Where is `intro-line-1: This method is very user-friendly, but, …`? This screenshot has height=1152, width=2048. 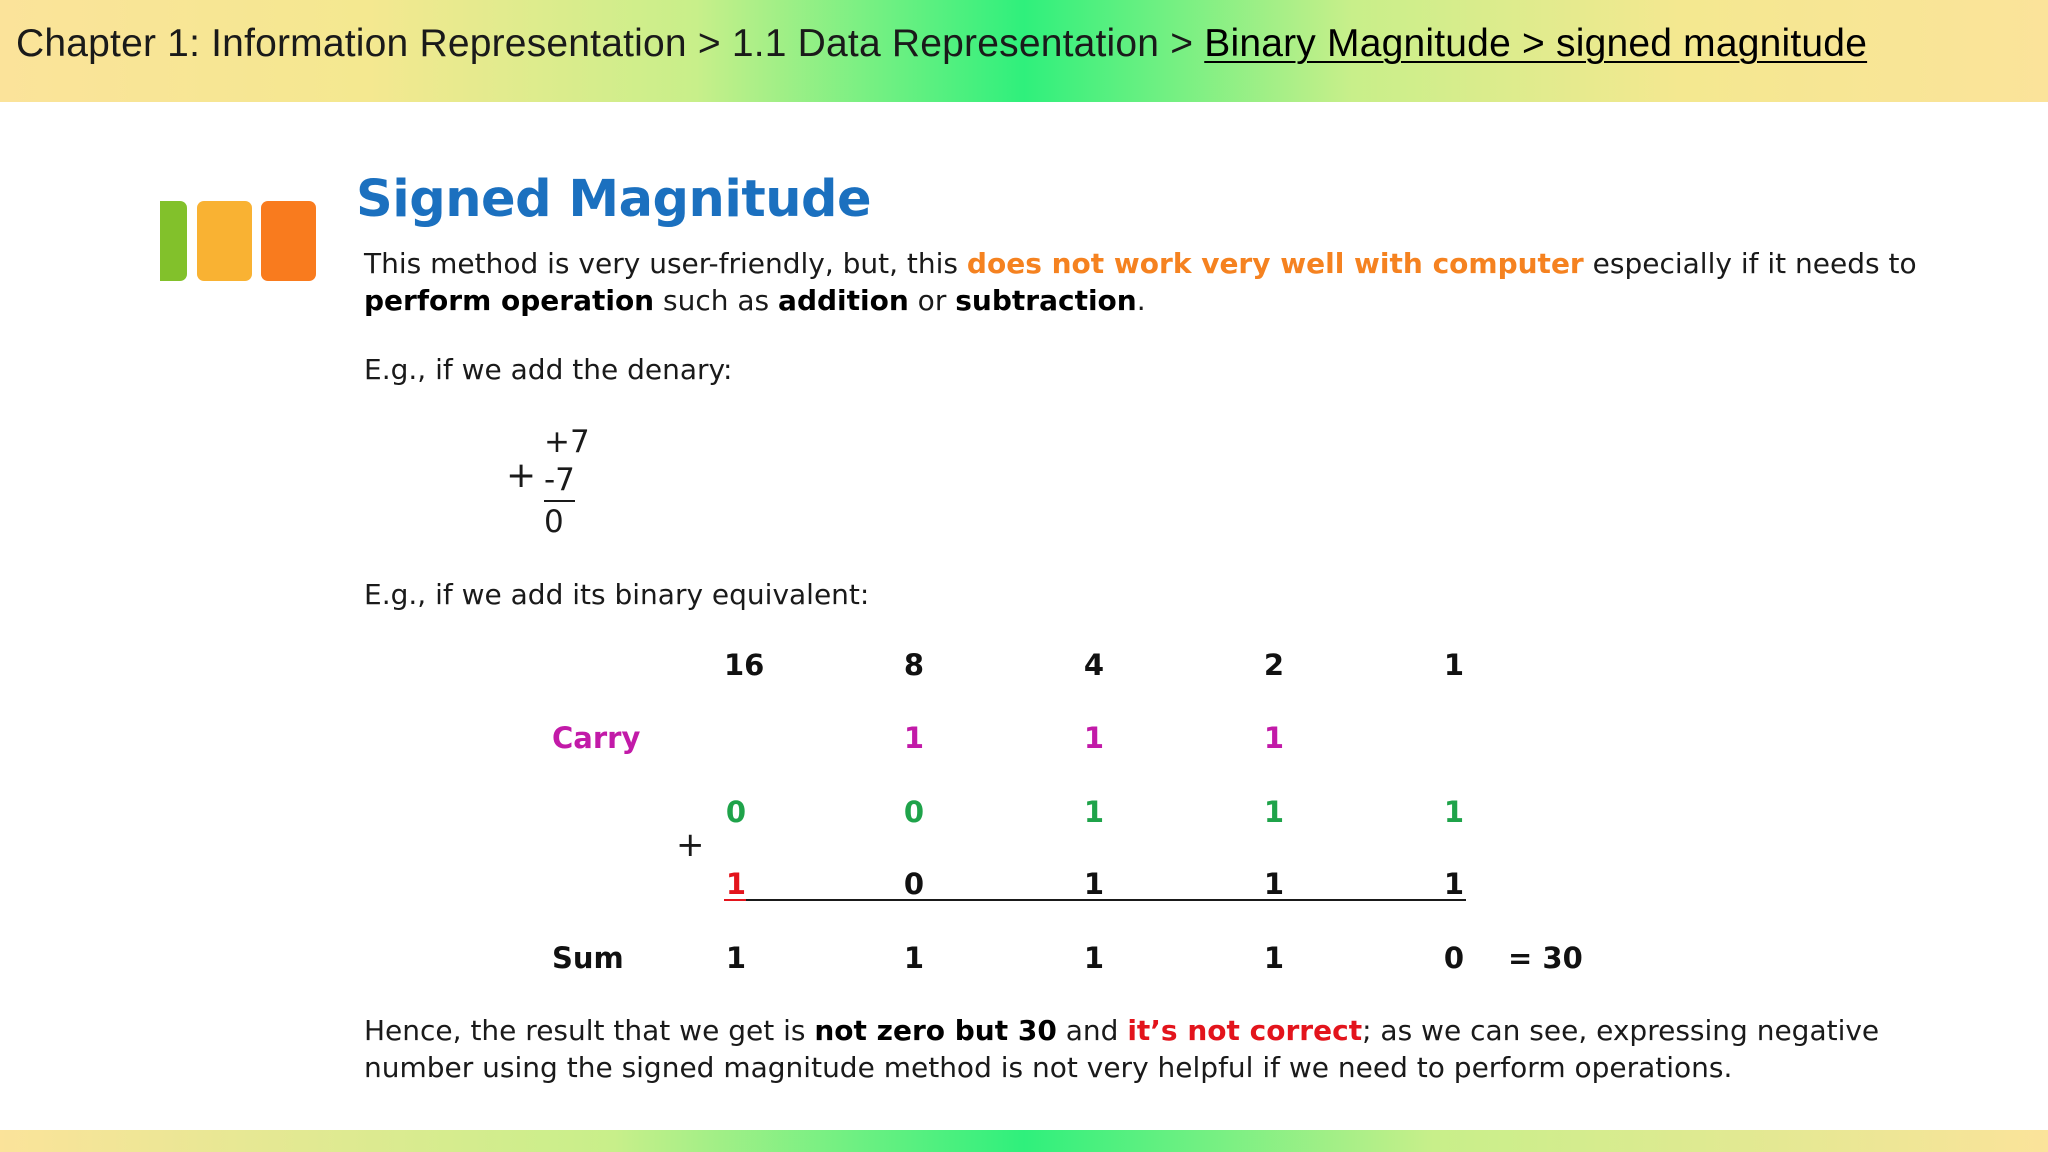
intro-line-1: This method is very user-friendly, but, … is located at coordinates (1140, 264).